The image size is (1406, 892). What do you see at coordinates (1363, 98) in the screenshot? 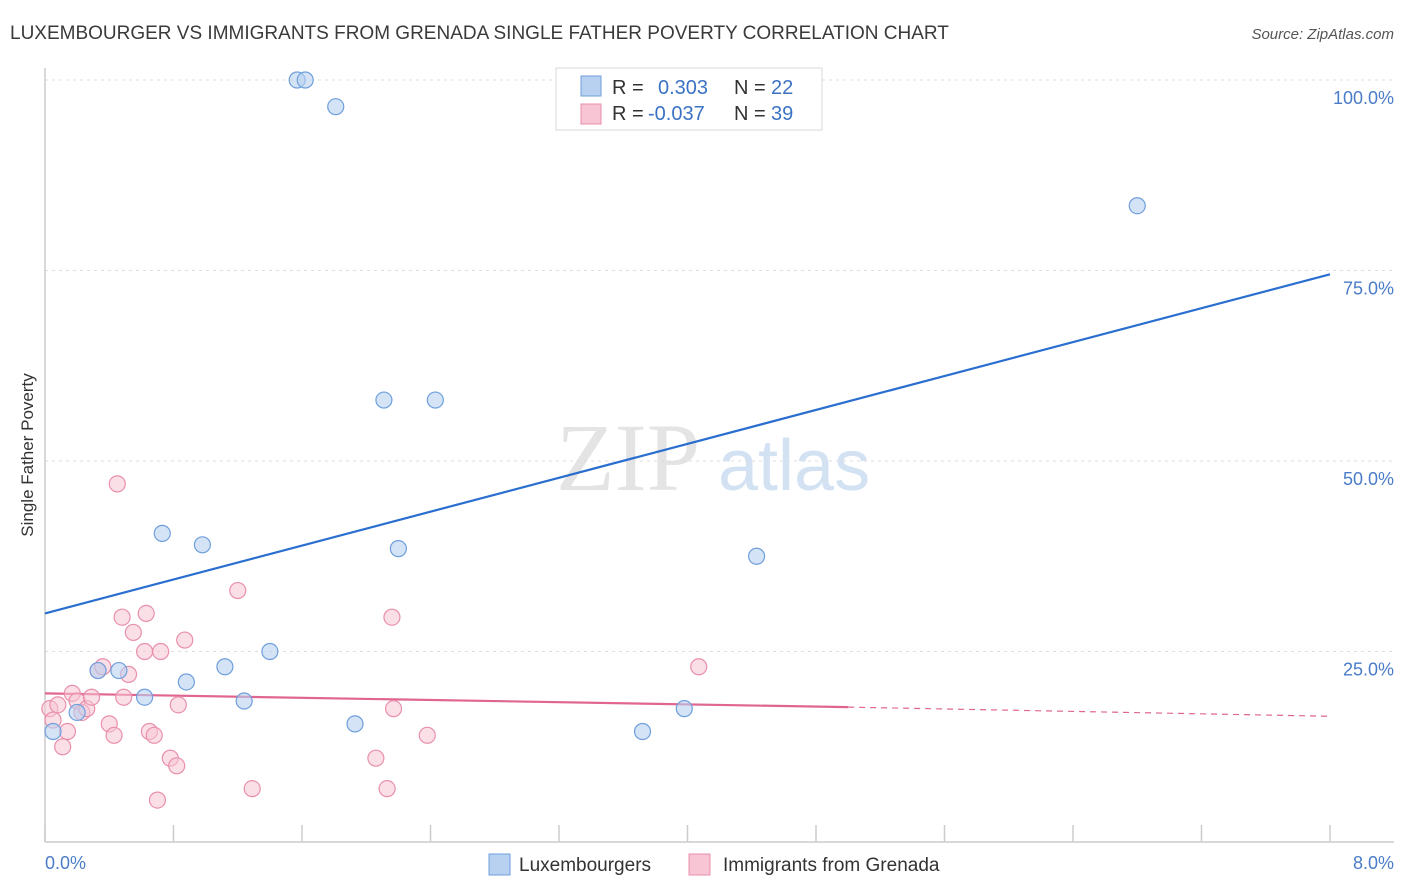
I see `y-tick-label: 100.0%` at bounding box center [1363, 98].